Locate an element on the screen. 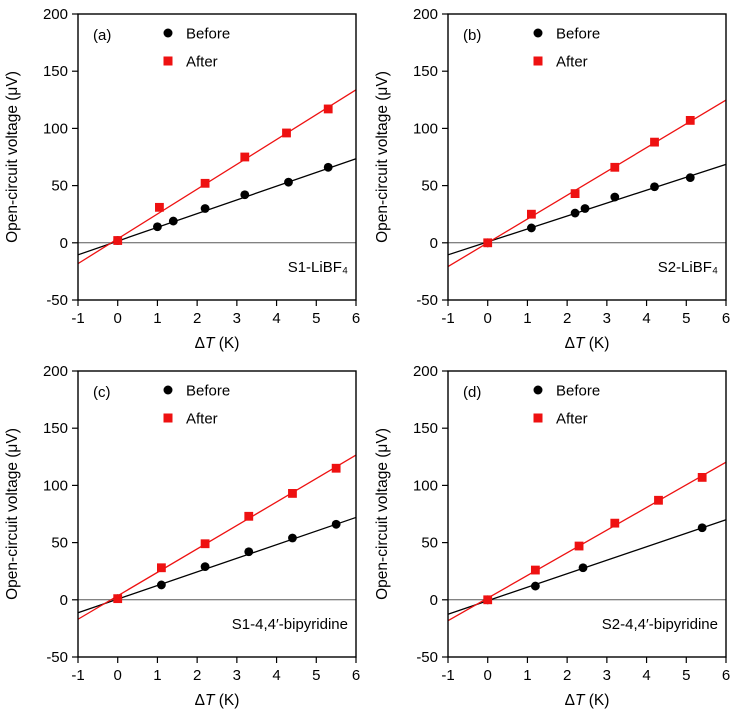 The image size is (740, 719). sample-label: S1-4,4′-bipyridine is located at coordinates (290, 624).